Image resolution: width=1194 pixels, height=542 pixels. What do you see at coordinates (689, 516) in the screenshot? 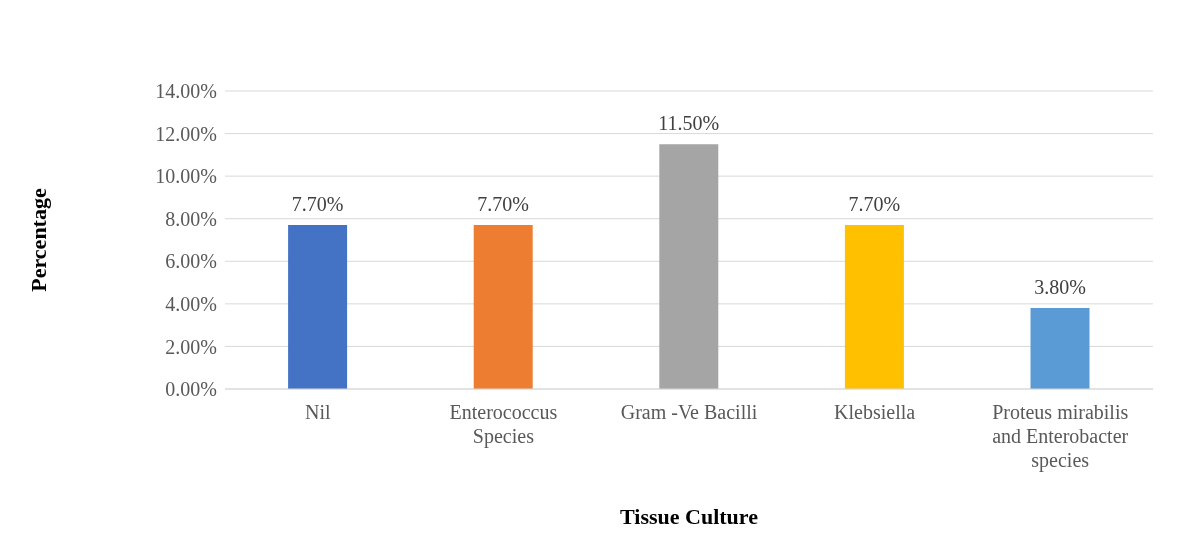
I see `x-axis-title: Tissue Culture` at bounding box center [689, 516].